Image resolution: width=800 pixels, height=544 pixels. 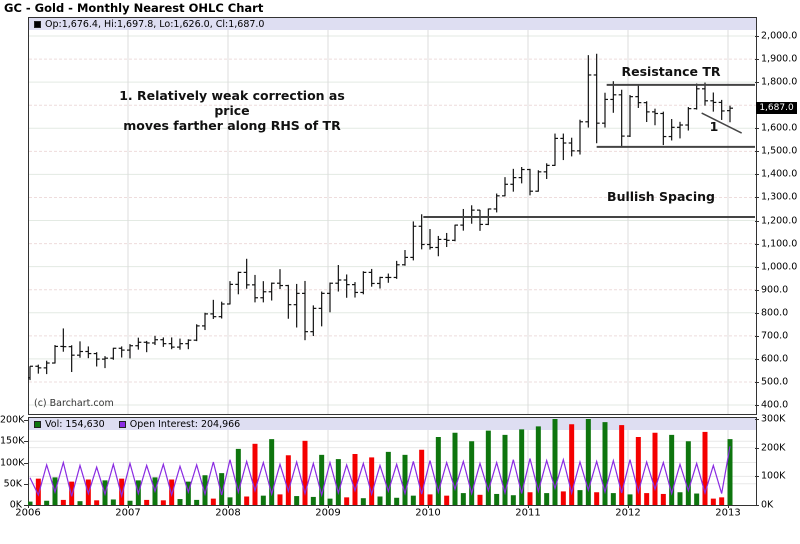 What do you see at coordinates (12, 484) in the screenshot?
I see `axis-tick-label: 50K` at bounding box center [12, 484].